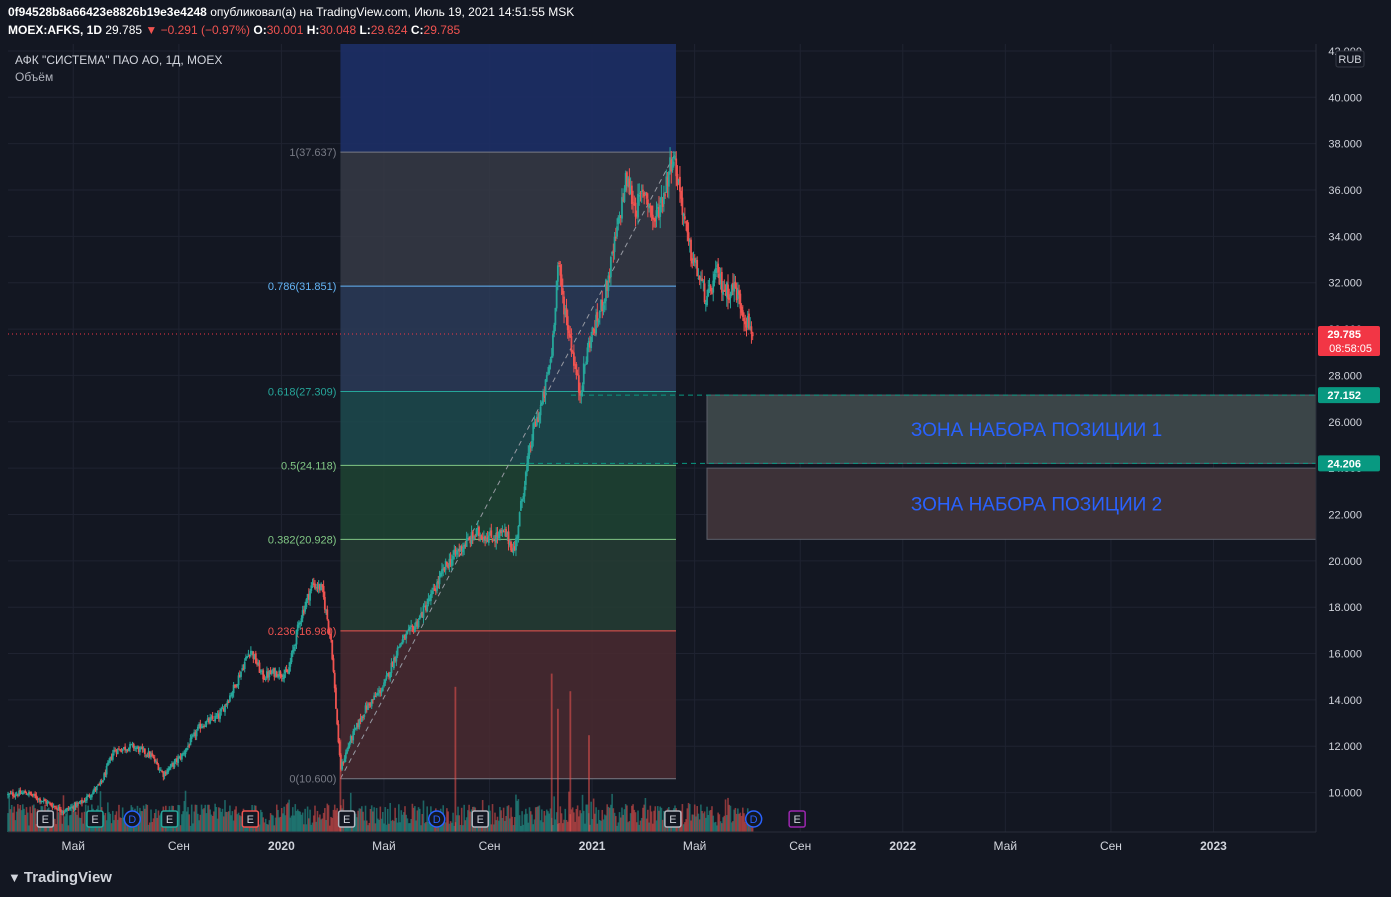 The image size is (1391, 897). What do you see at coordinates (107, 12) in the screenshot?
I see `author-id: 0f94528b8a66423e8826b19e3e4248` at bounding box center [107, 12].